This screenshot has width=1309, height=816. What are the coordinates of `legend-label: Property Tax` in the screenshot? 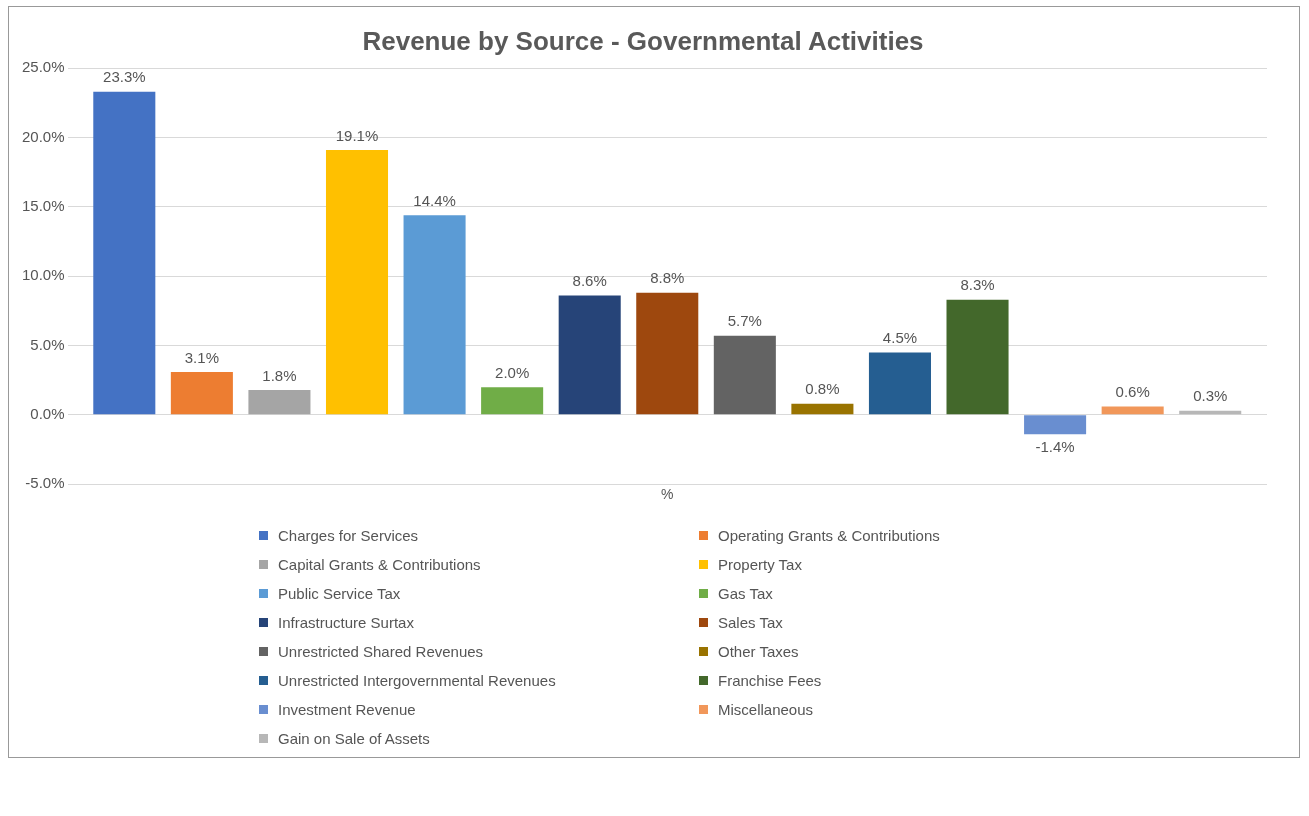 It's located at (760, 564).